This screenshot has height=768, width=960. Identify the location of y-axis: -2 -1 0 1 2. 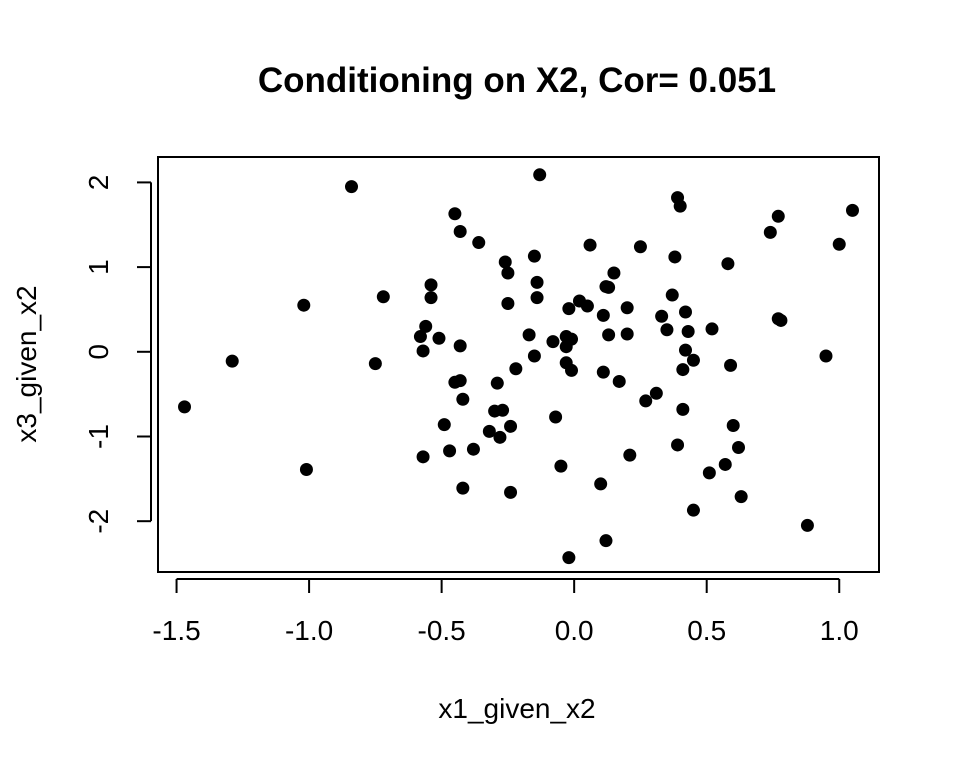
(117, 354).